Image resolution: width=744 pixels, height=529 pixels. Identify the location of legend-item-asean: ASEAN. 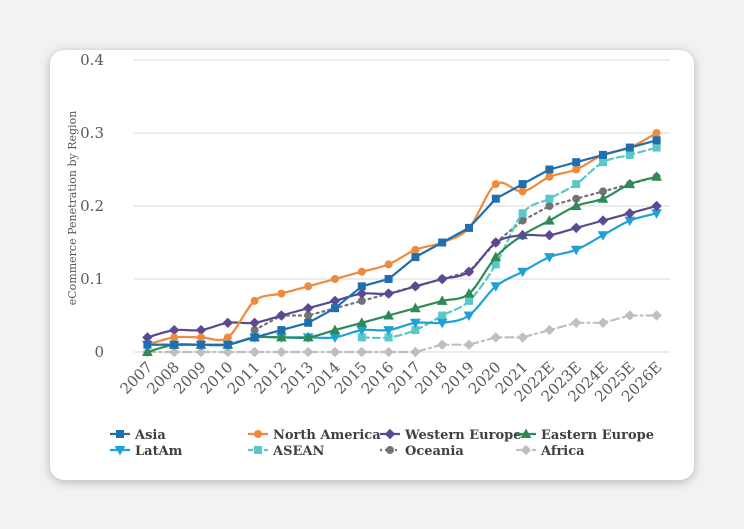
(286, 451).